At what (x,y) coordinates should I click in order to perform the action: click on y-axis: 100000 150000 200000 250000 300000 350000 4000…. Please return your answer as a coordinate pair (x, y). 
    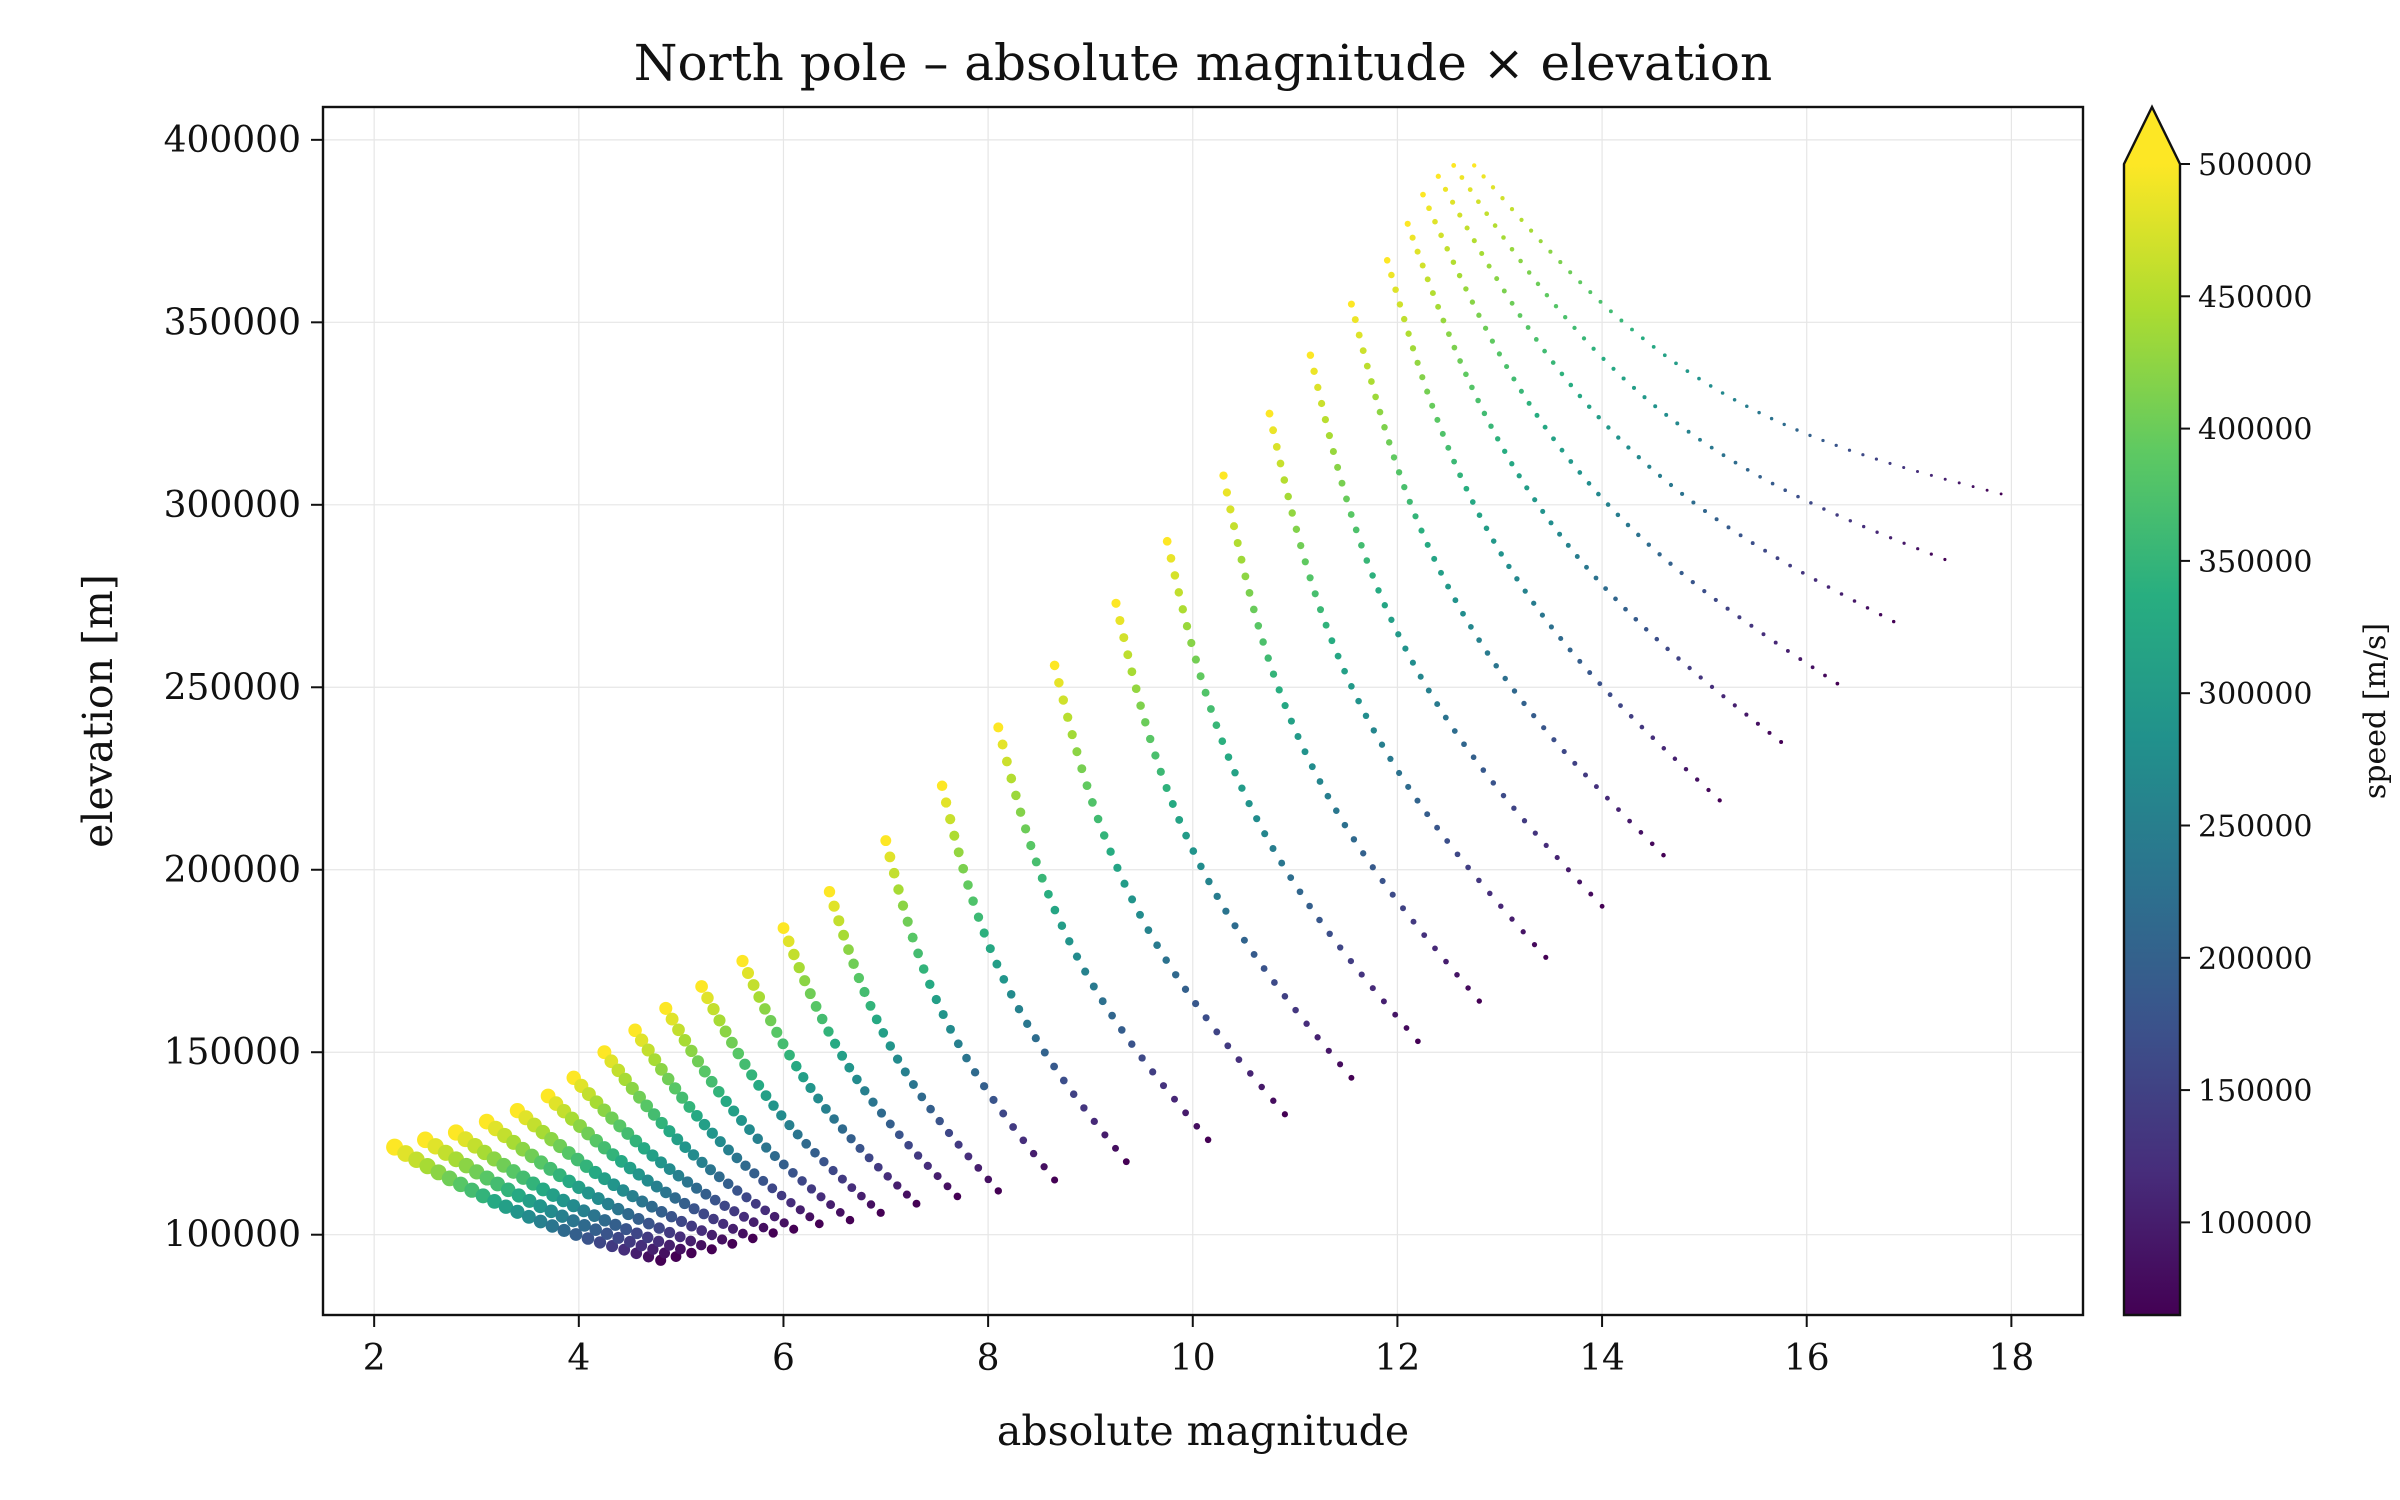
    Looking at the image, I should click on (243, 688).